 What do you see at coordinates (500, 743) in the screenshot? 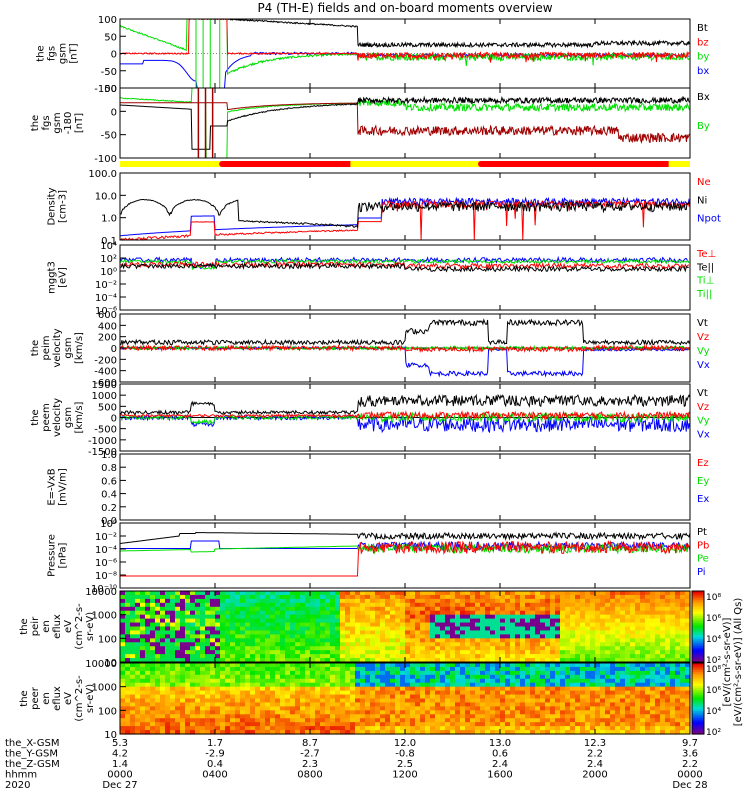
I see `x-axis-value: 13.0` at bounding box center [500, 743].